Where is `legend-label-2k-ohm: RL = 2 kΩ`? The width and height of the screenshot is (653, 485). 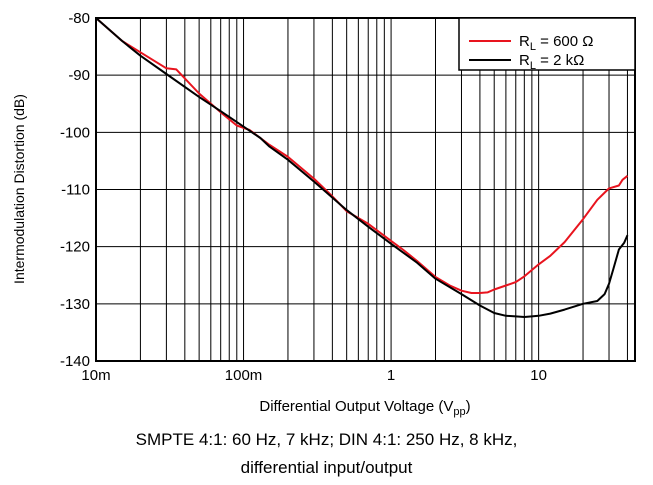
legend-label-2k-ohm: RL = 2 kΩ is located at coordinates (551, 62).